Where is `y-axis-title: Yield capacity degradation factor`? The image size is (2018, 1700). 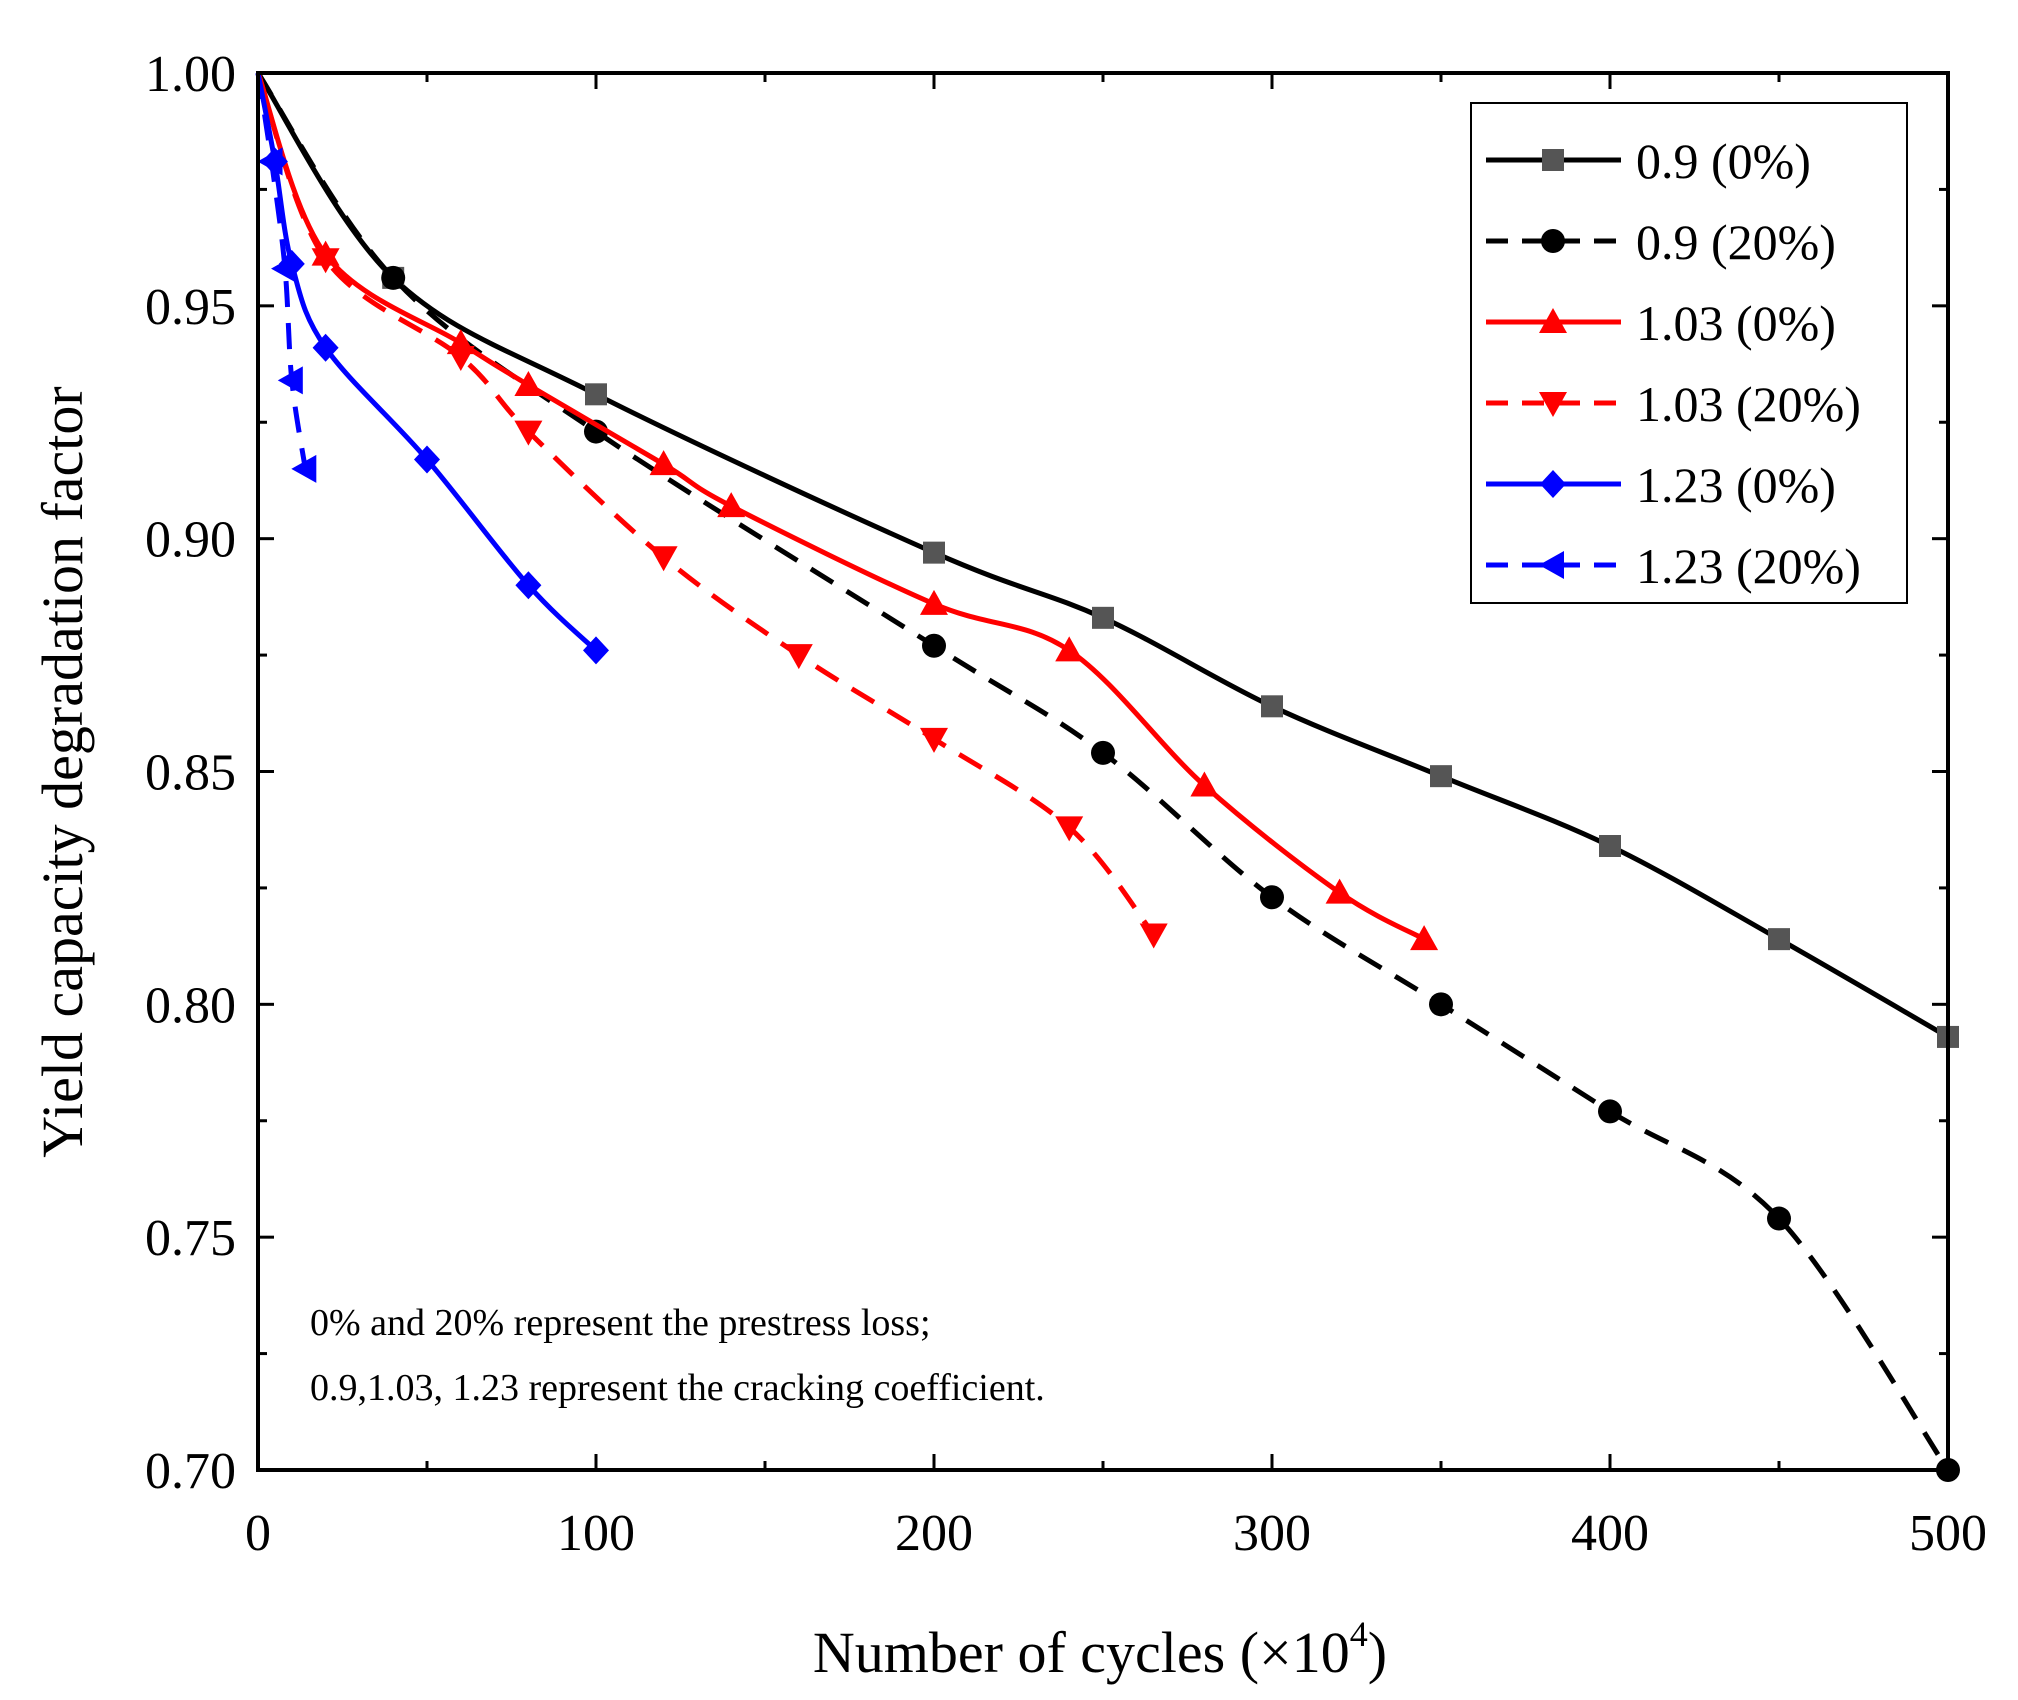
y-axis-title: Yield capacity degradation factor is located at coordinates (62, 771).